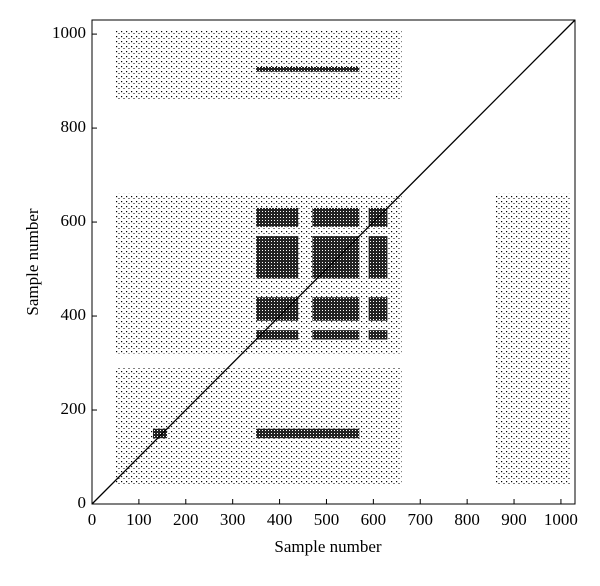 Image resolution: width=600 pixels, height=586 pixels. What do you see at coordinates (467, 519) in the screenshot?
I see `x-tick-label: 800` at bounding box center [467, 519].